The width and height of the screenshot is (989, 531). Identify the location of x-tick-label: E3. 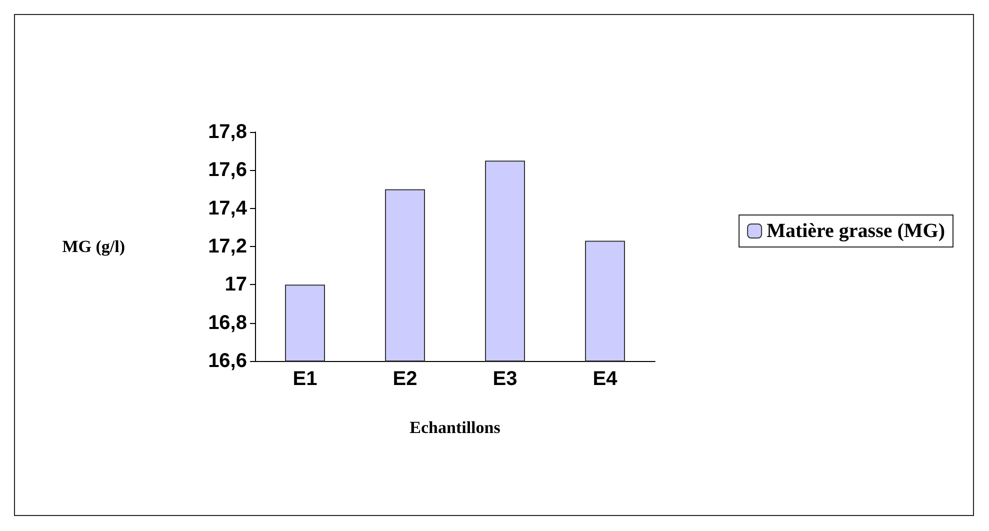
(505, 379).